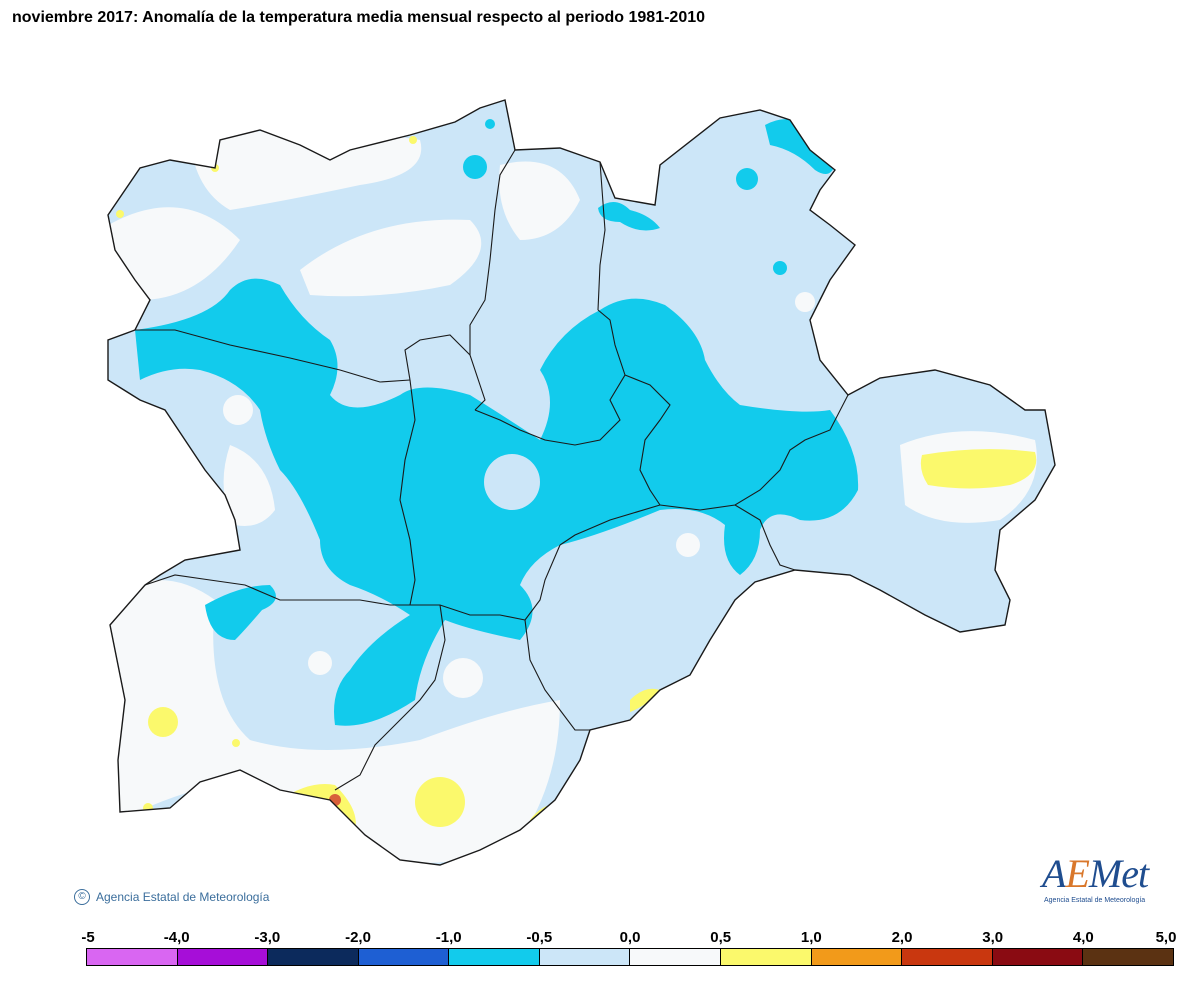  Describe the element at coordinates (273, 356) in the screenshot. I see `border-leon-zamora` at that location.